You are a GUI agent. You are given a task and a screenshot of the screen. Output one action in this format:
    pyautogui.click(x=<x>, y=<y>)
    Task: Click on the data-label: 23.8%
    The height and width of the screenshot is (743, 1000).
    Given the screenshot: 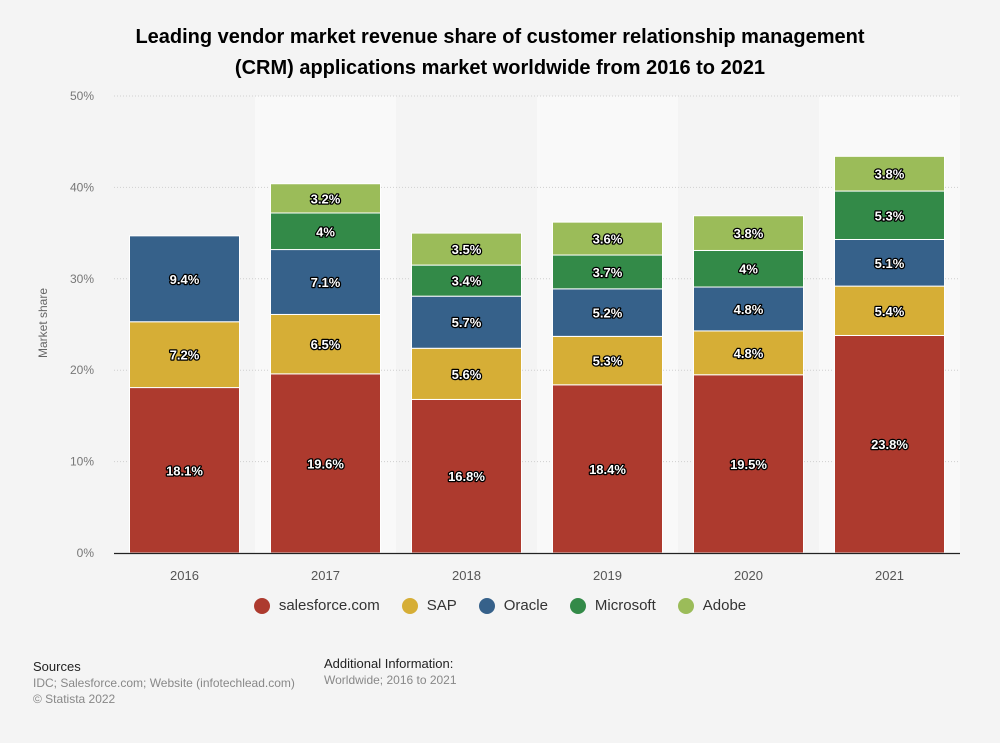 What is the action you would take?
    pyautogui.click(x=889, y=444)
    